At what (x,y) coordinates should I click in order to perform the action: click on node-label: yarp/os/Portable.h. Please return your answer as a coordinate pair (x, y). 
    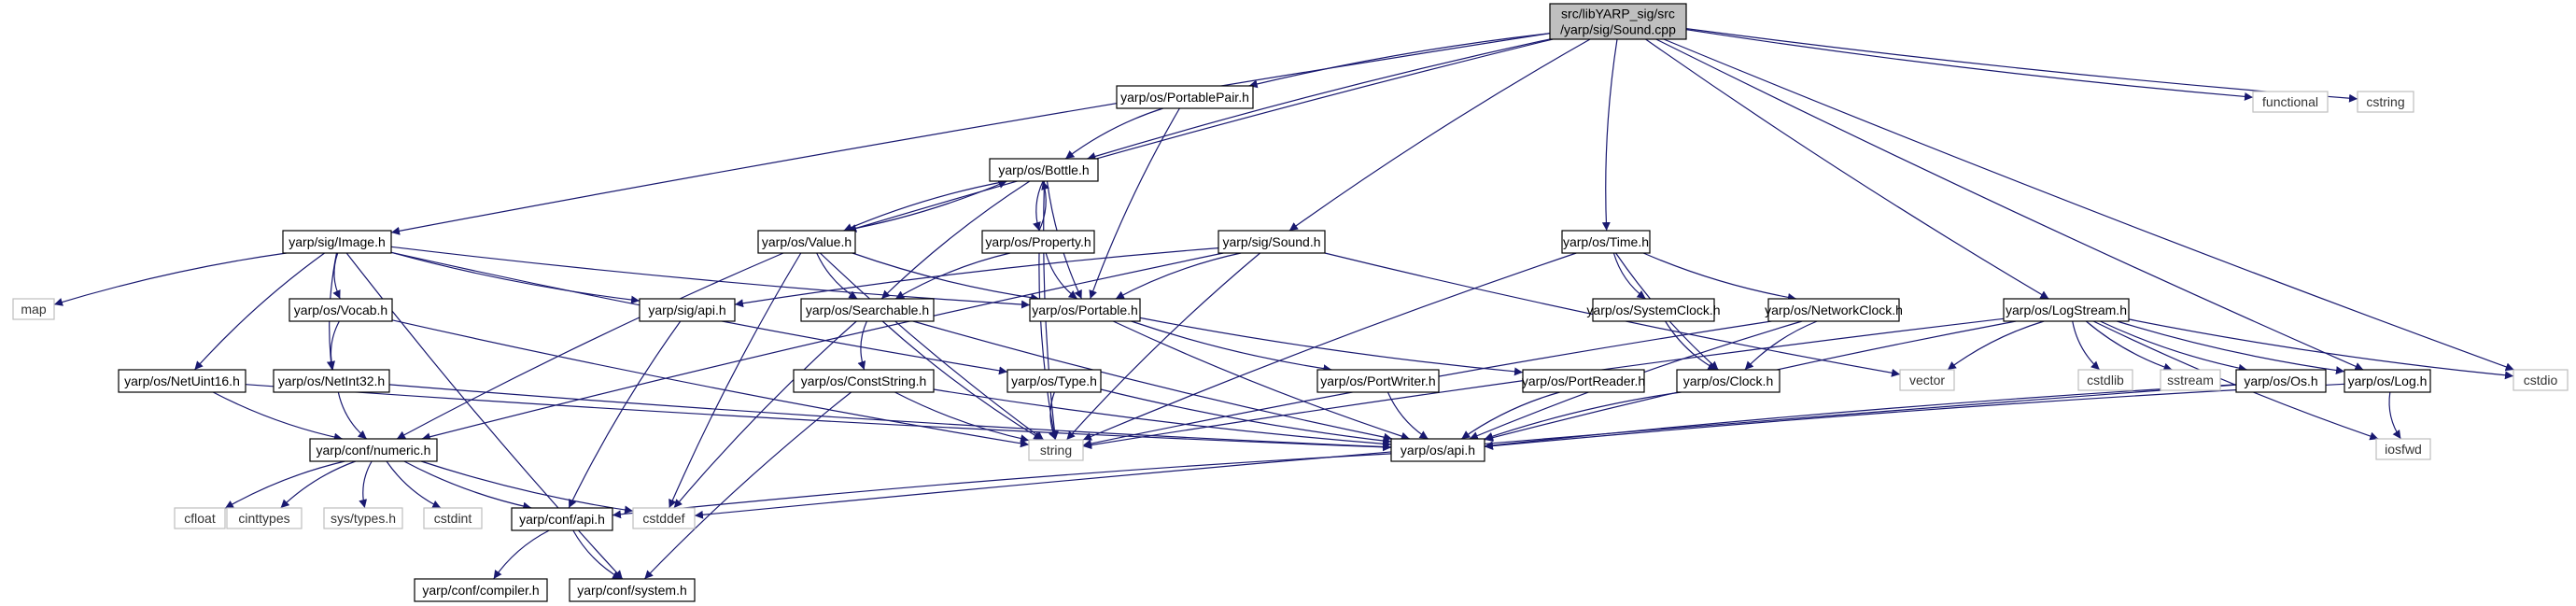
    Looking at the image, I should click on (1085, 310).